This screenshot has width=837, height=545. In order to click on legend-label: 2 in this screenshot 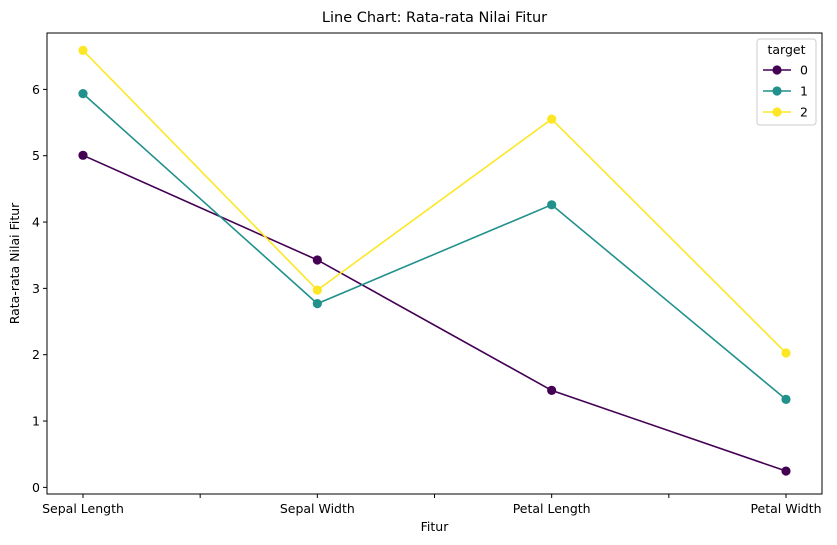, I will do `click(804, 112)`.